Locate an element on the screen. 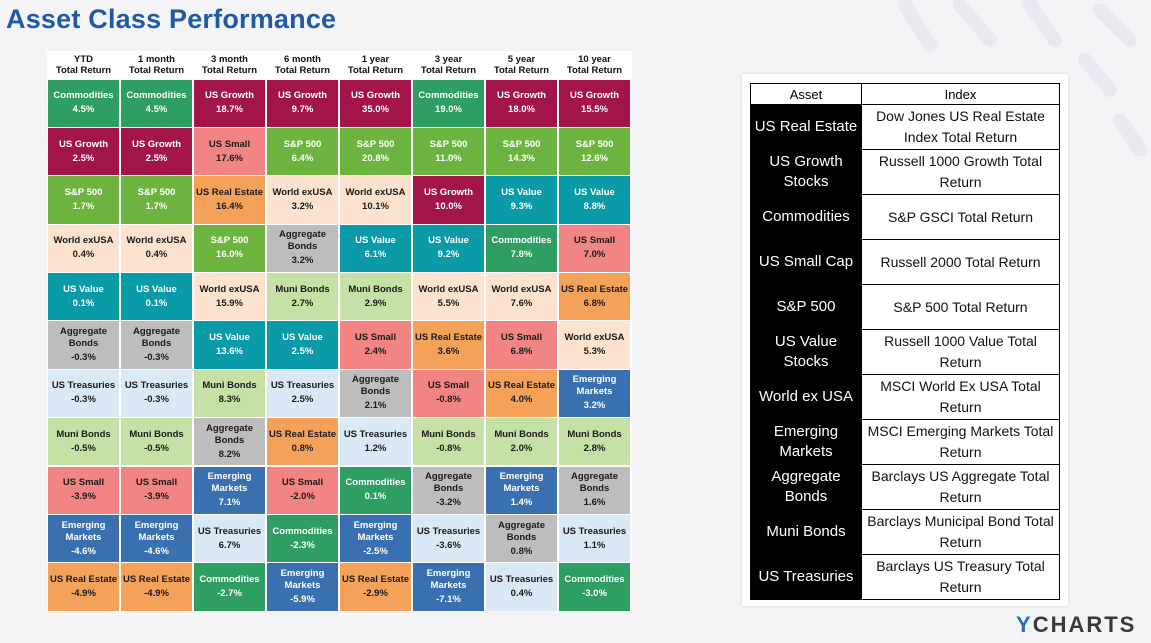  return-value: 16.4% is located at coordinates (229, 206).